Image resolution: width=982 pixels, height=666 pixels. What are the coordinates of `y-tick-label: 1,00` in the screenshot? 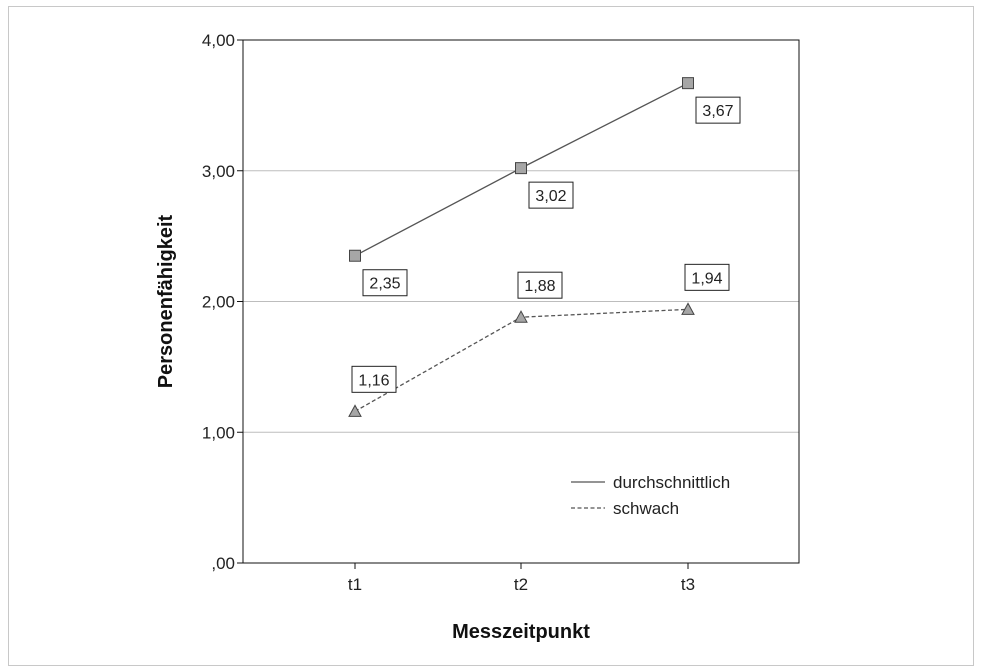 It's located at (218, 432).